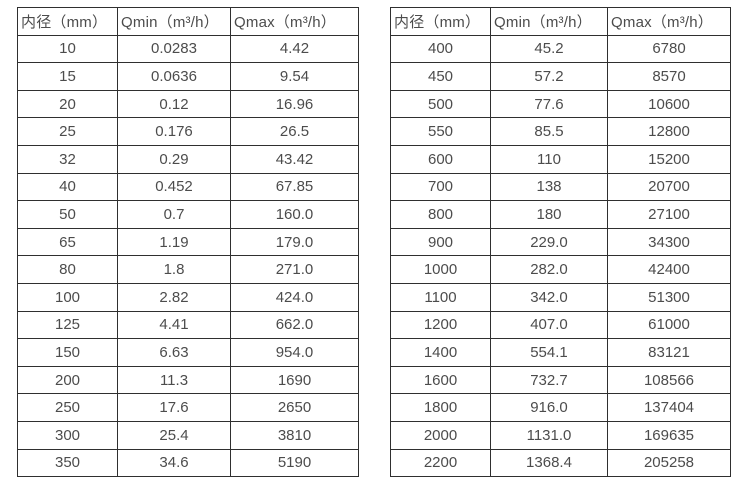 The height and width of the screenshot is (483, 750). I want to click on table-cell: 34.6, so click(174, 463).